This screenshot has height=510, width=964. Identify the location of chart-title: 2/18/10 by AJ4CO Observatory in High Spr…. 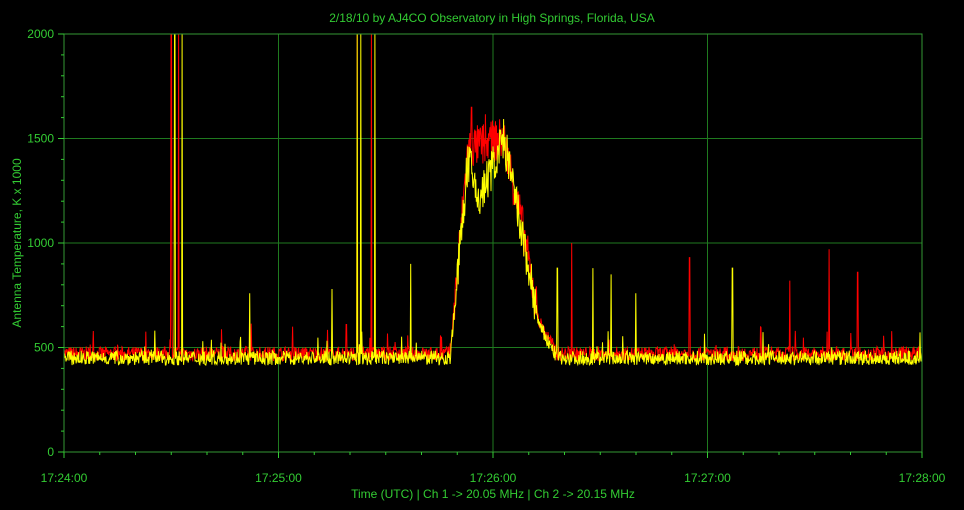
(491, 18).